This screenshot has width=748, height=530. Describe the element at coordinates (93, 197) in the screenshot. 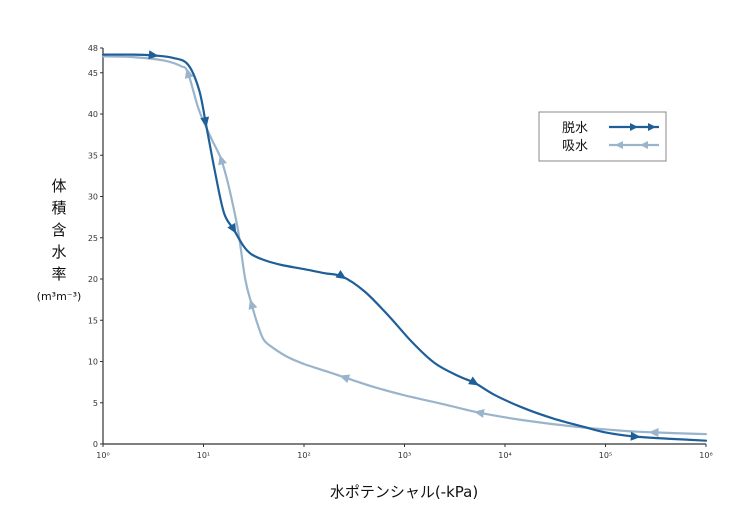

I see `y-tick-label: 30` at that location.